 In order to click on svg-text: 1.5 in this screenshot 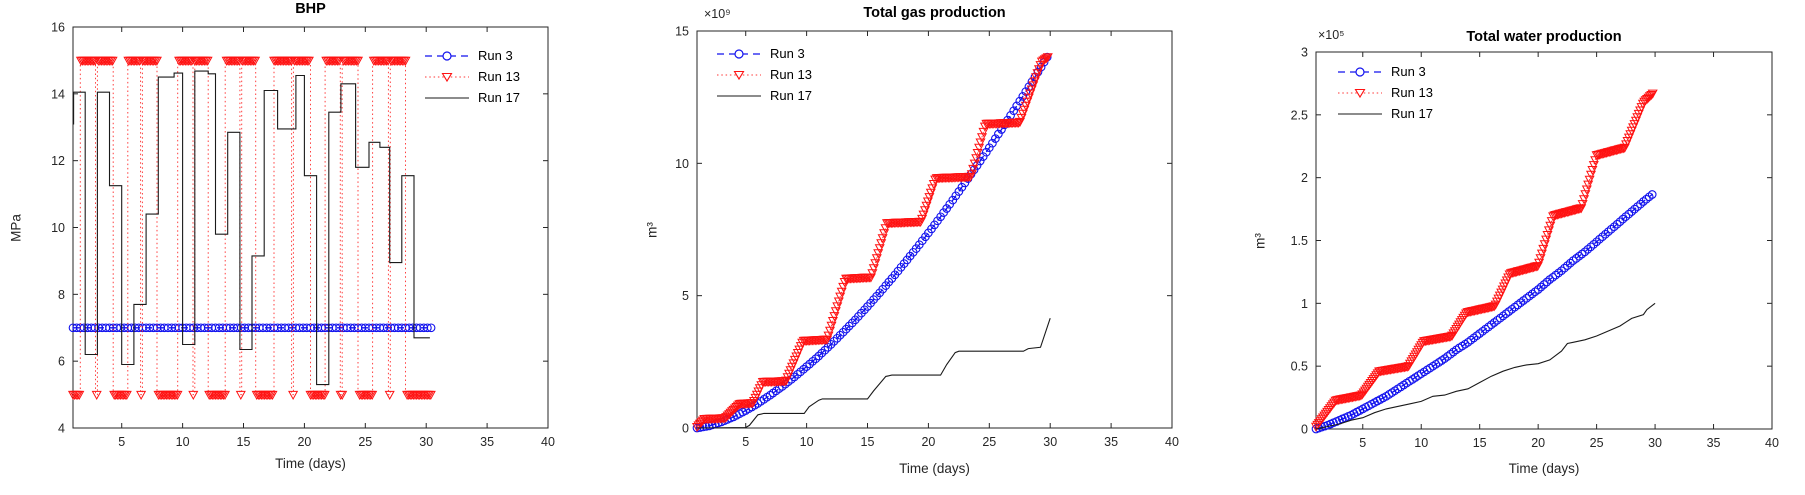, I will do `click(1299, 241)`.